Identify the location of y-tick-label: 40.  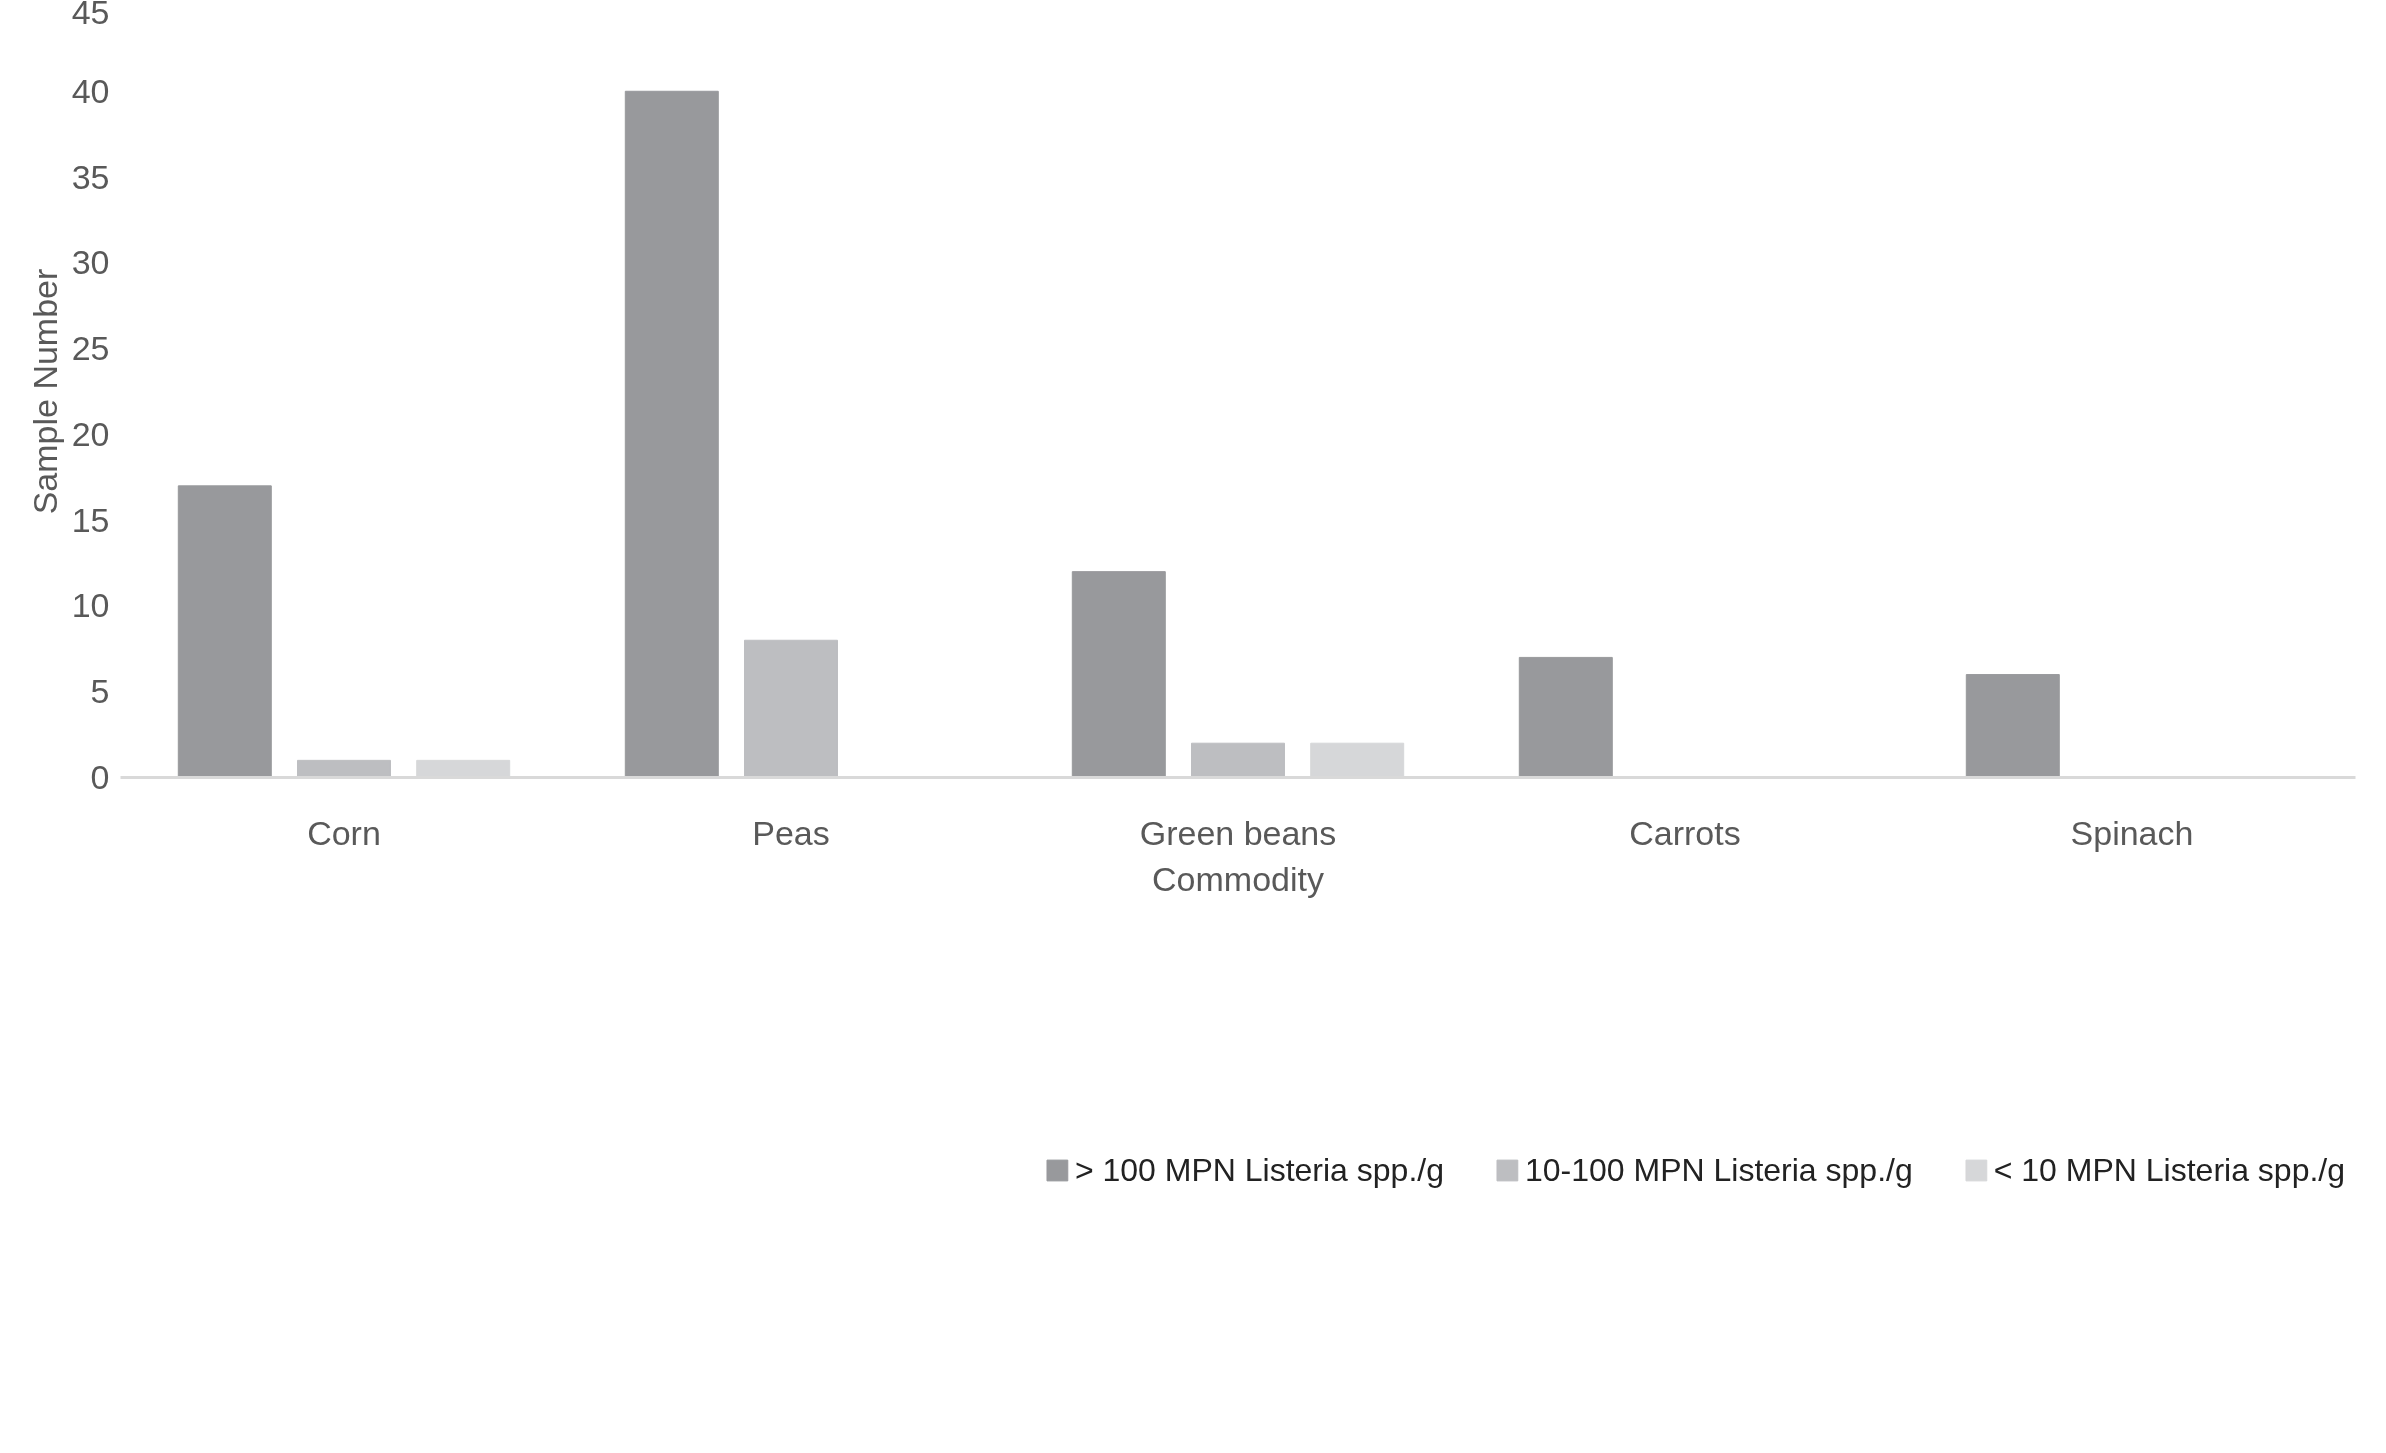
(90, 90).